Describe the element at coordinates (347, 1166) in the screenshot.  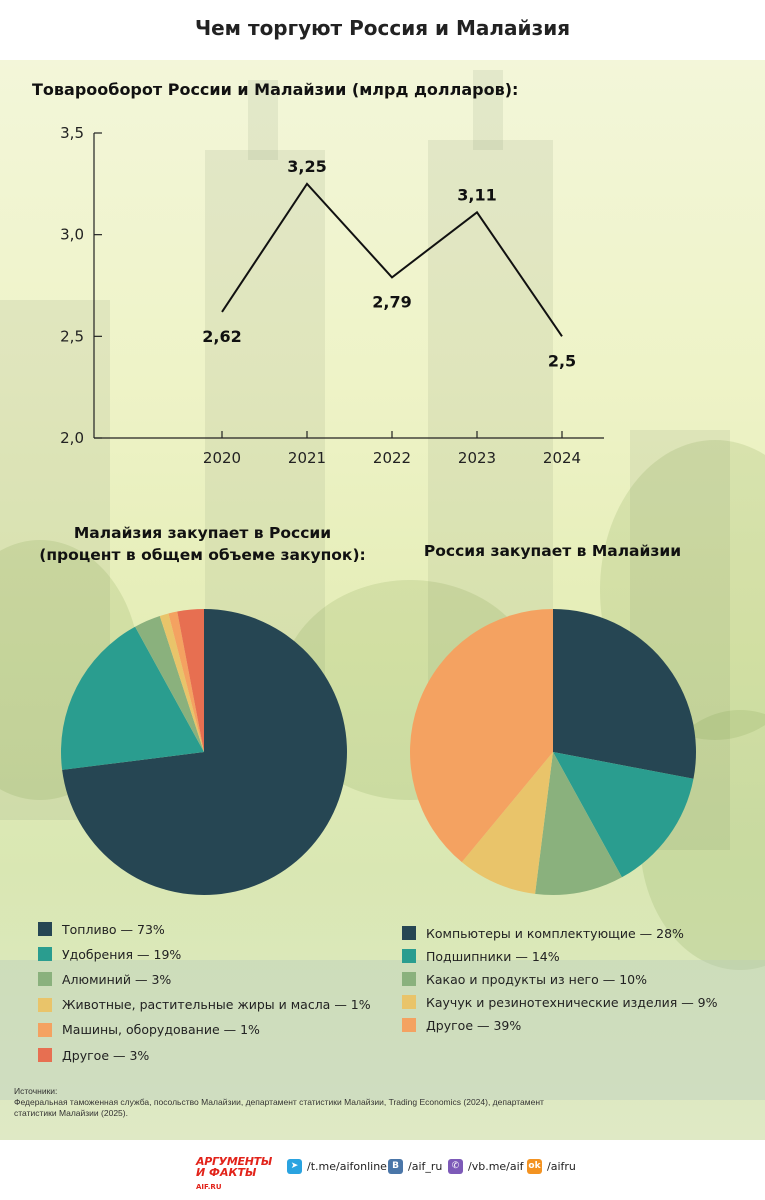
I see `social-link-text: /t.me/aifonline` at that location.